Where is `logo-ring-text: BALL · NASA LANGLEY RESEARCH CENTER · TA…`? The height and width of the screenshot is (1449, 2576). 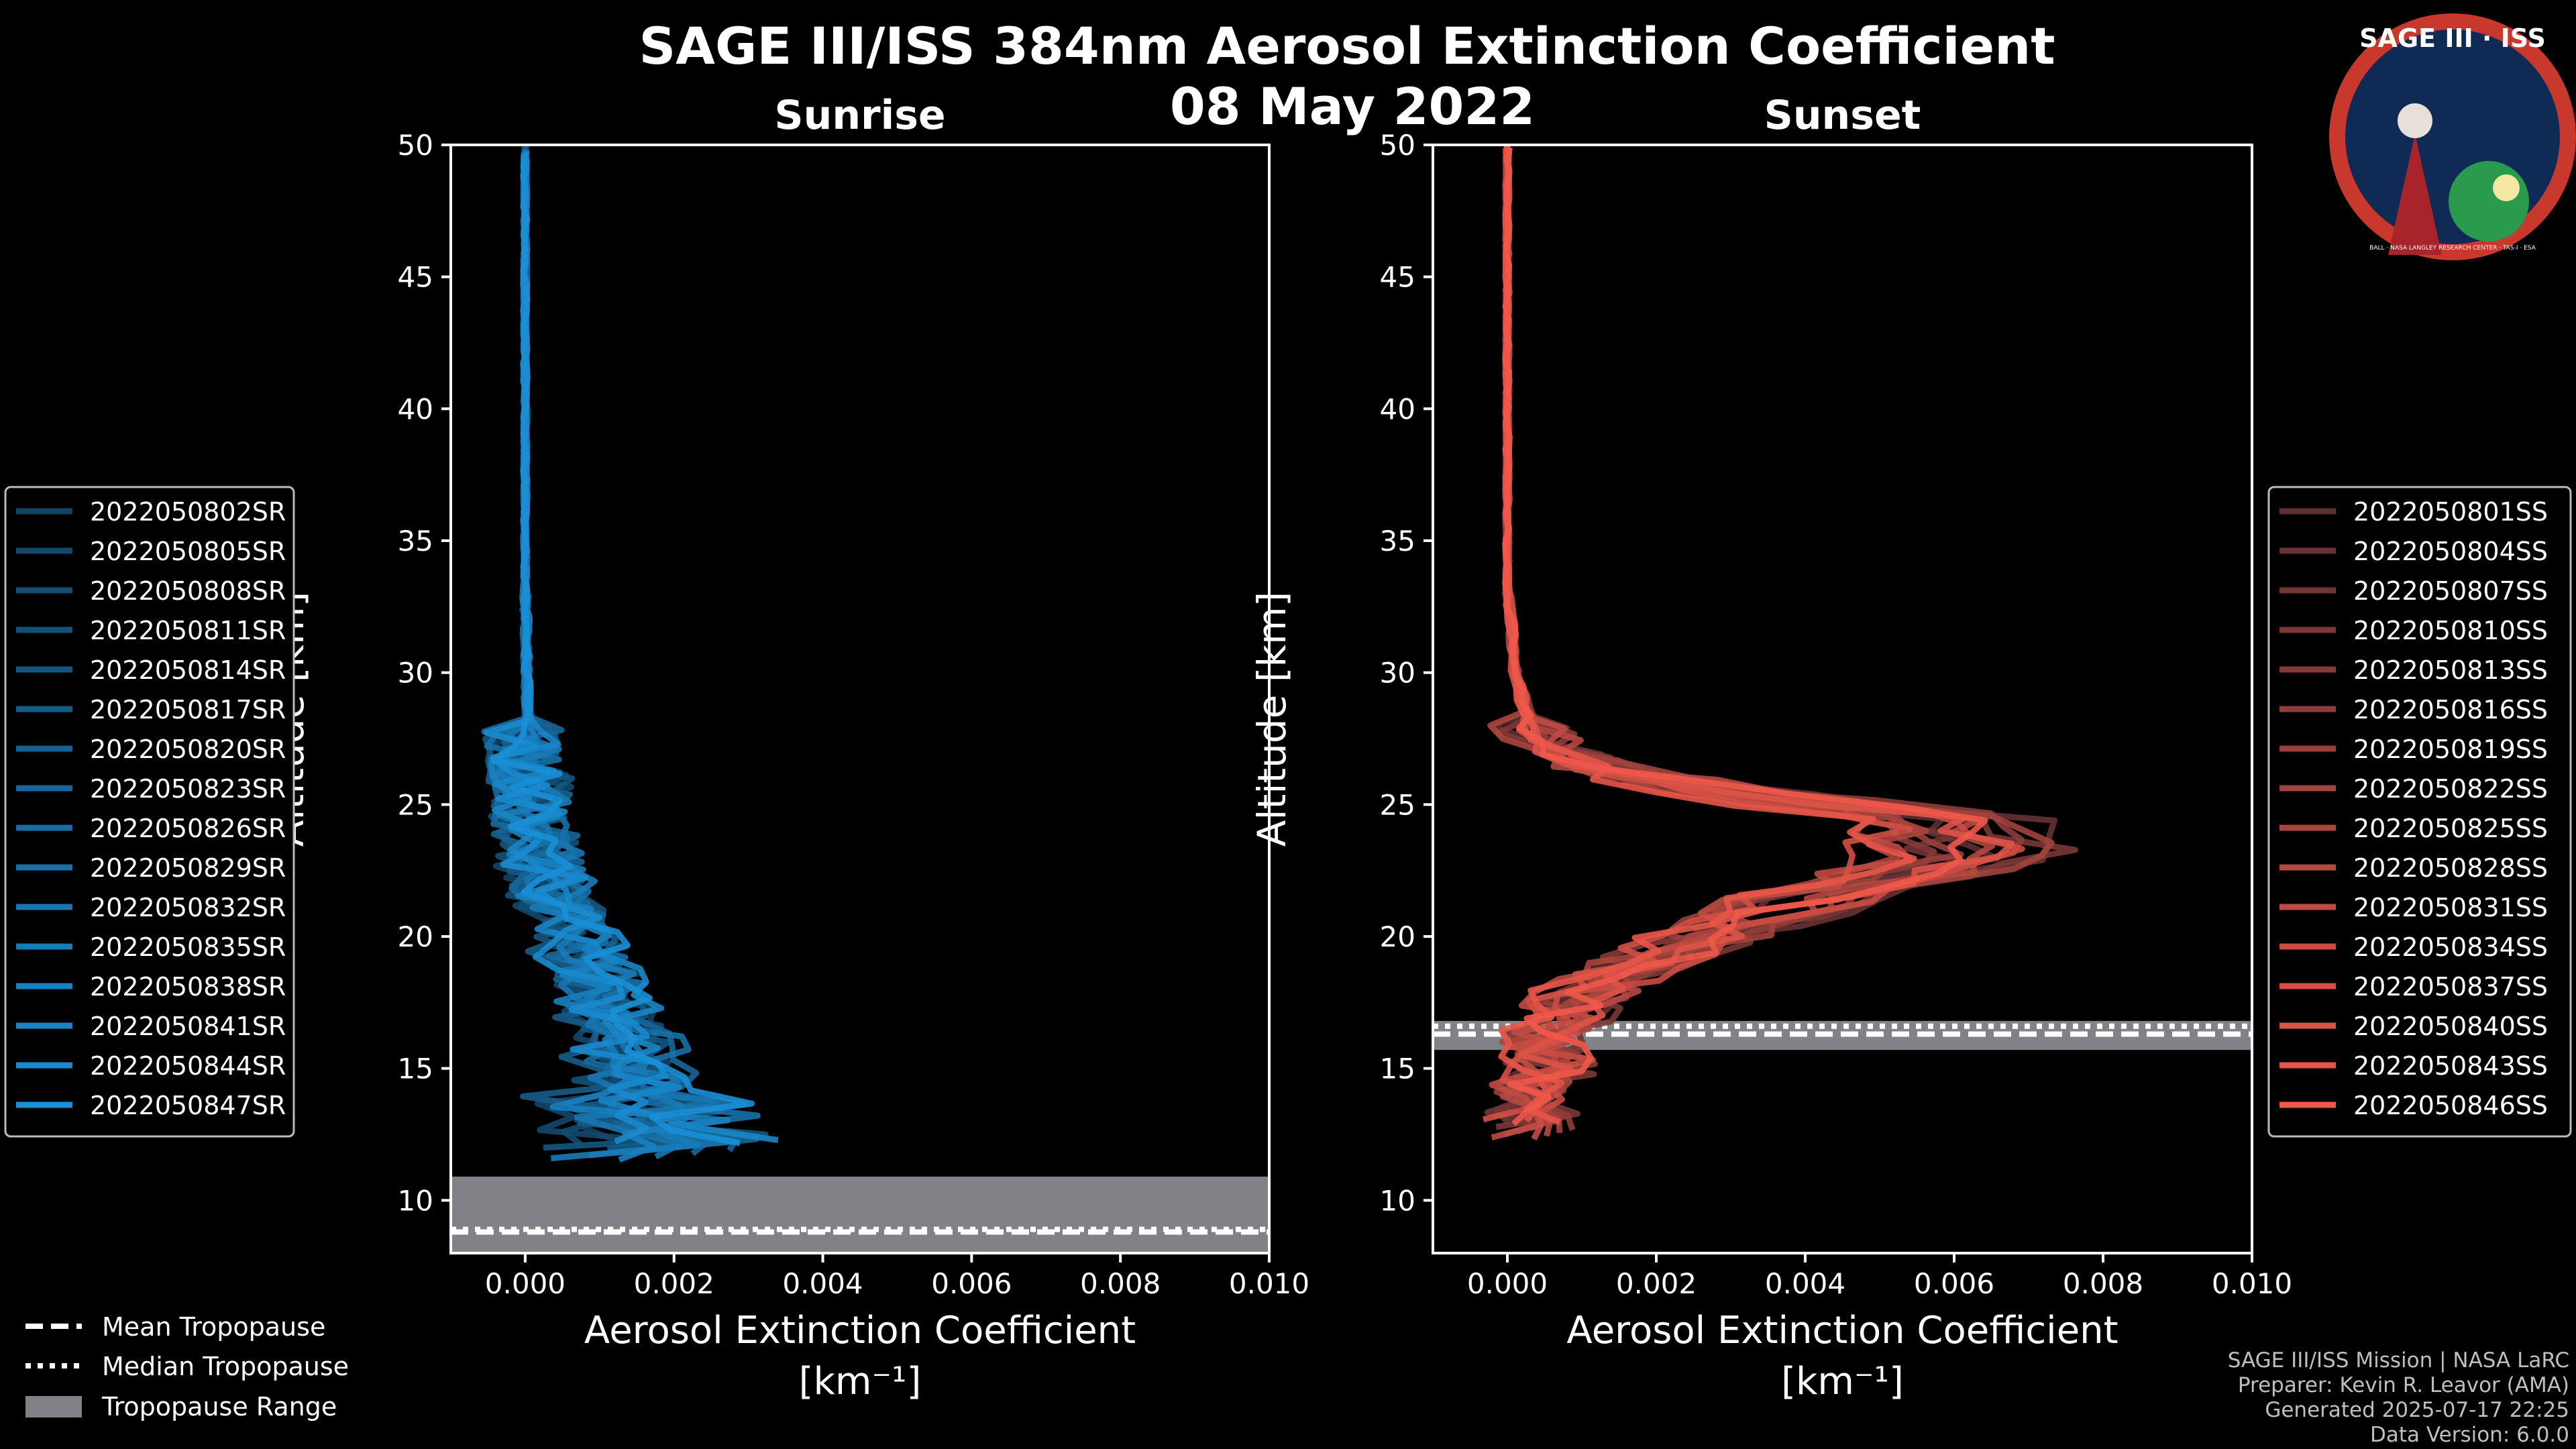 logo-ring-text: BALL · NASA LANGLEY RESEARCH CENTER · TA… is located at coordinates (2452, 248).